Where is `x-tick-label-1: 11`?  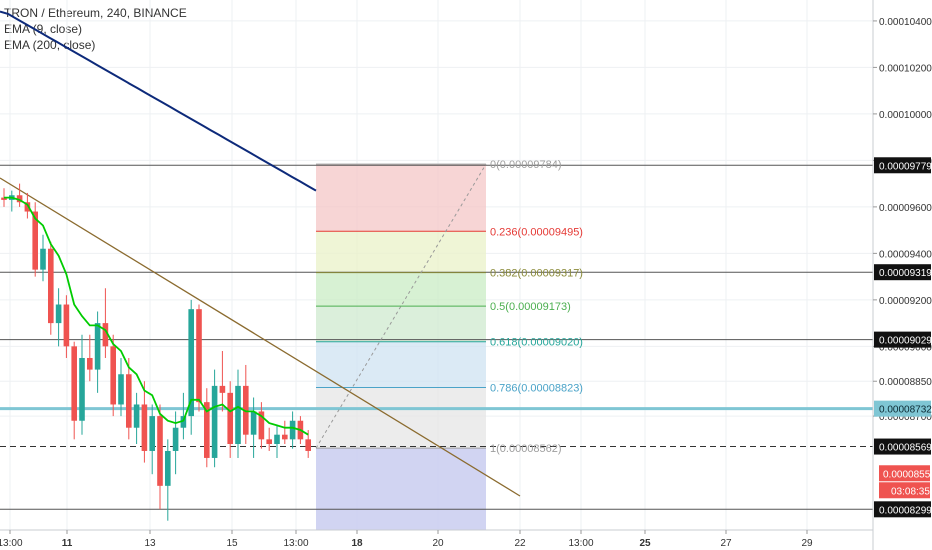 x-tick-label-1: 11 is located at coordinates (67, 543).